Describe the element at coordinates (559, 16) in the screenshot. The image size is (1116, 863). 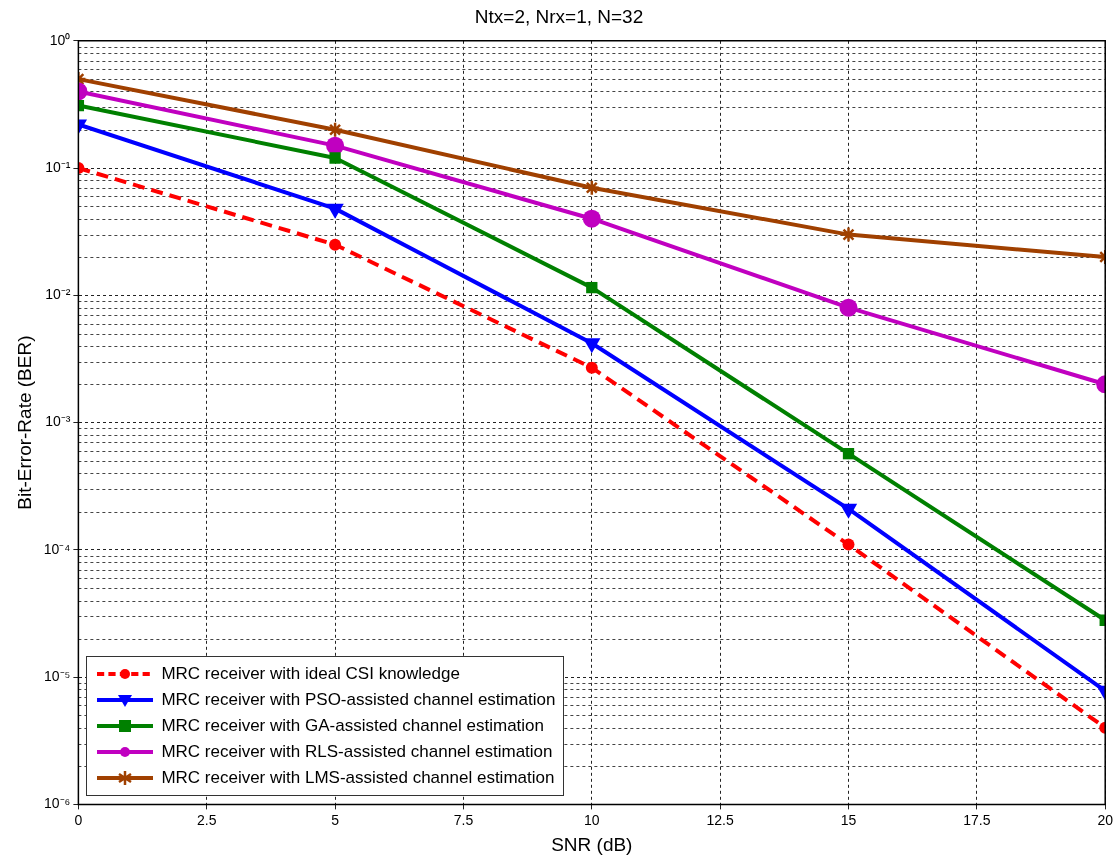
I see `chart-title: Ntx=2, Nrx=1, N=32` at that location.